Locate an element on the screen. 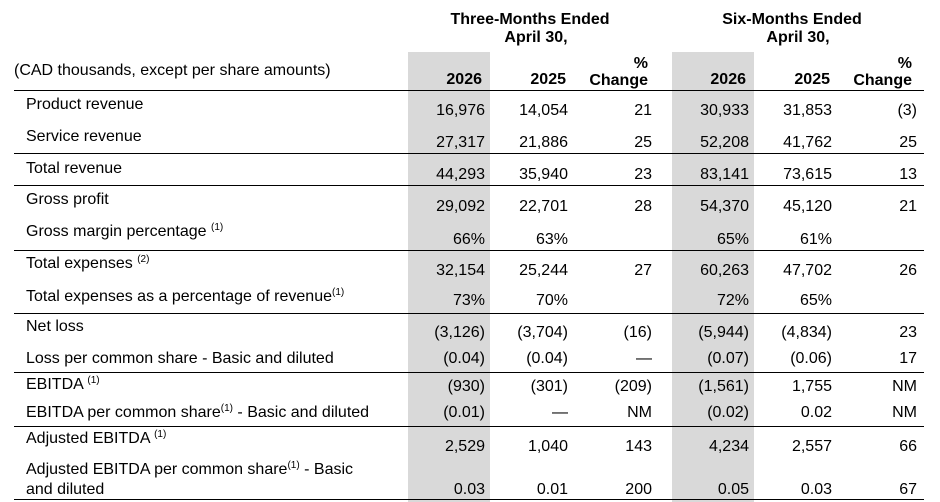  cell-2025-6m: 47,702 is located at coordinates (807, 270).